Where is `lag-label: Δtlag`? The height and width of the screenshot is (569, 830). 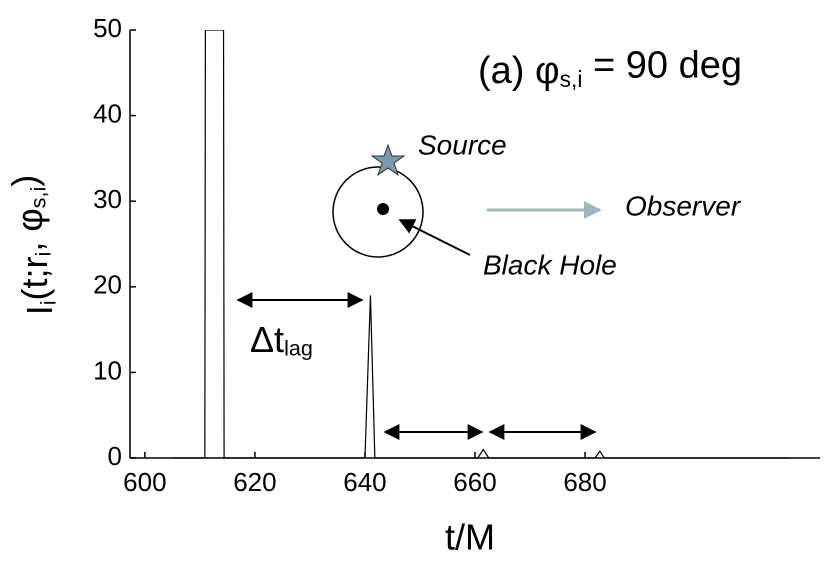 lag-label: Δtlag is located at coordinates (281, 340).